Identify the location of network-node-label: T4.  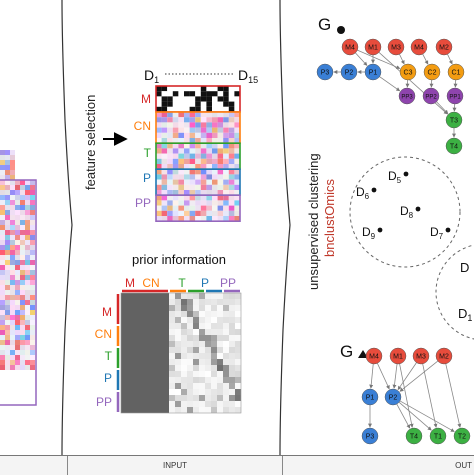
(454, 147).